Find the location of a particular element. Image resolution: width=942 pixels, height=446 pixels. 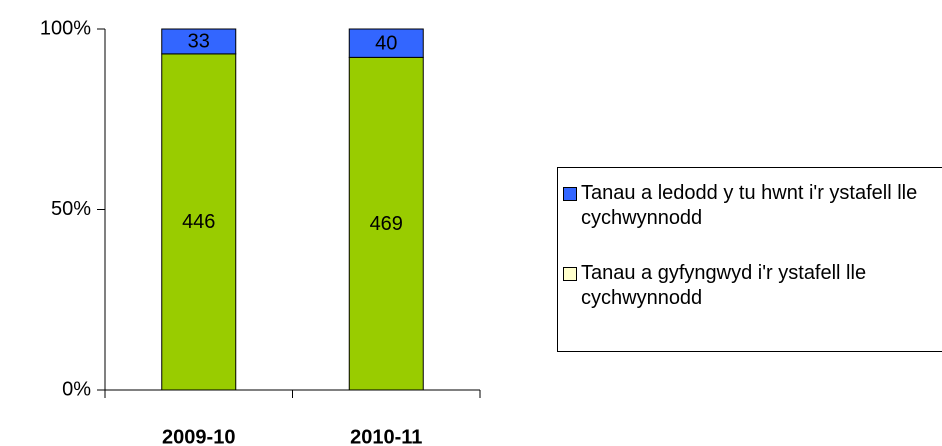

x-tick-label: 2010-11 is located at coordinates (386, 436).